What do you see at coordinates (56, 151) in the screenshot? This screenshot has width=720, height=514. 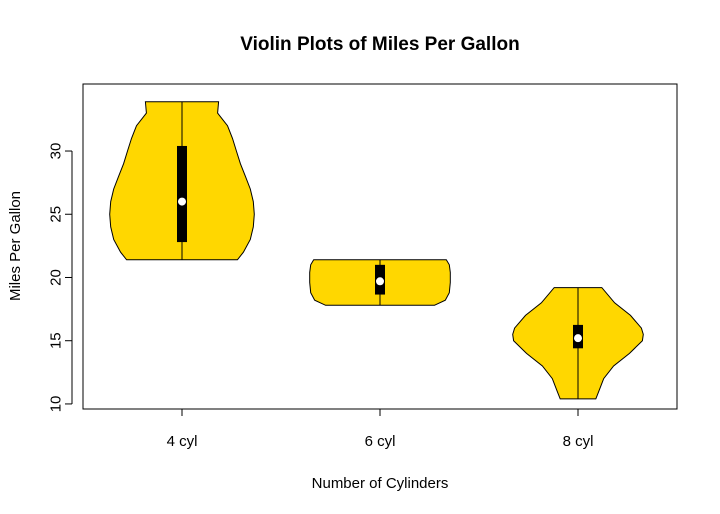 I see `y-tick-label-30: 30` at bounding box center [56, 151].